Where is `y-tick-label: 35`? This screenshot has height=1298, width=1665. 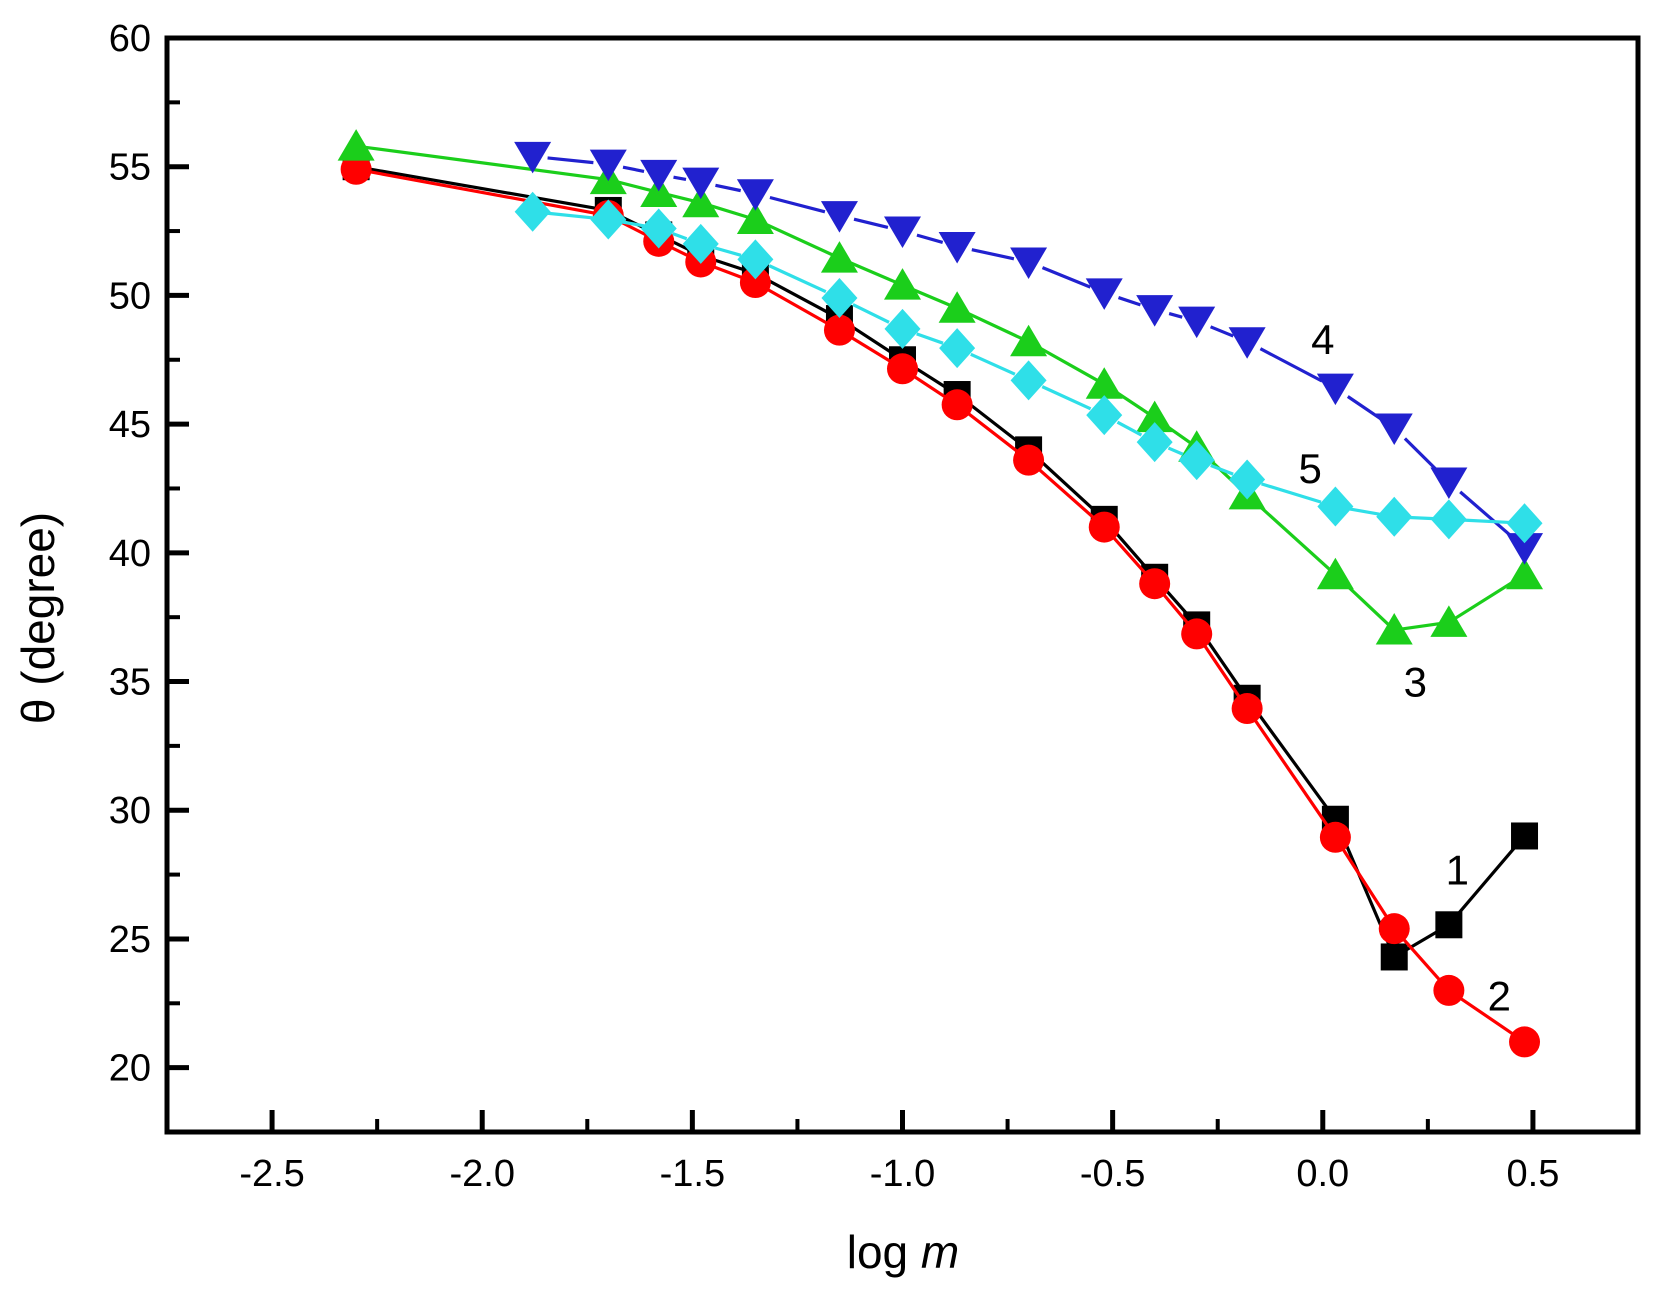 y-tick-label: 35 is located at coordinates (130, 683).